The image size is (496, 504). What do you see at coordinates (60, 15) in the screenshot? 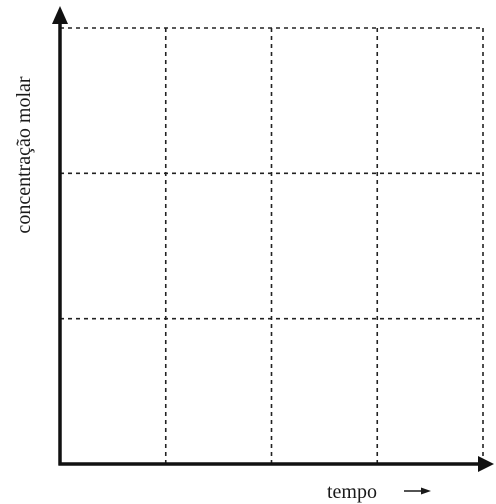
I see `y-axis-arrow-icon` at bounding box center [60, 15].